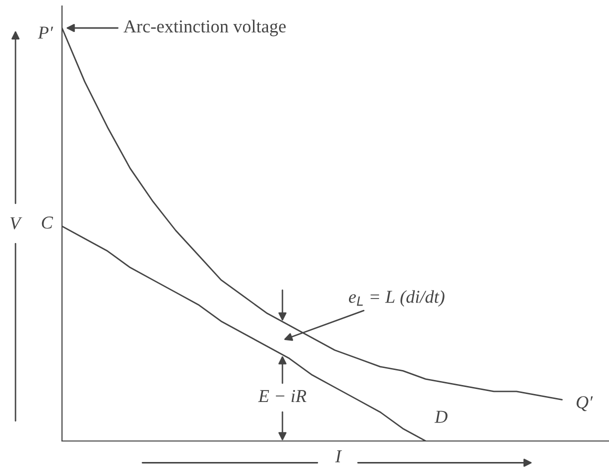 This screenshot has height=473, width=609. Describe the element at coordinates (584, 404) in the screenshot. I see `text: Q′` at that location.